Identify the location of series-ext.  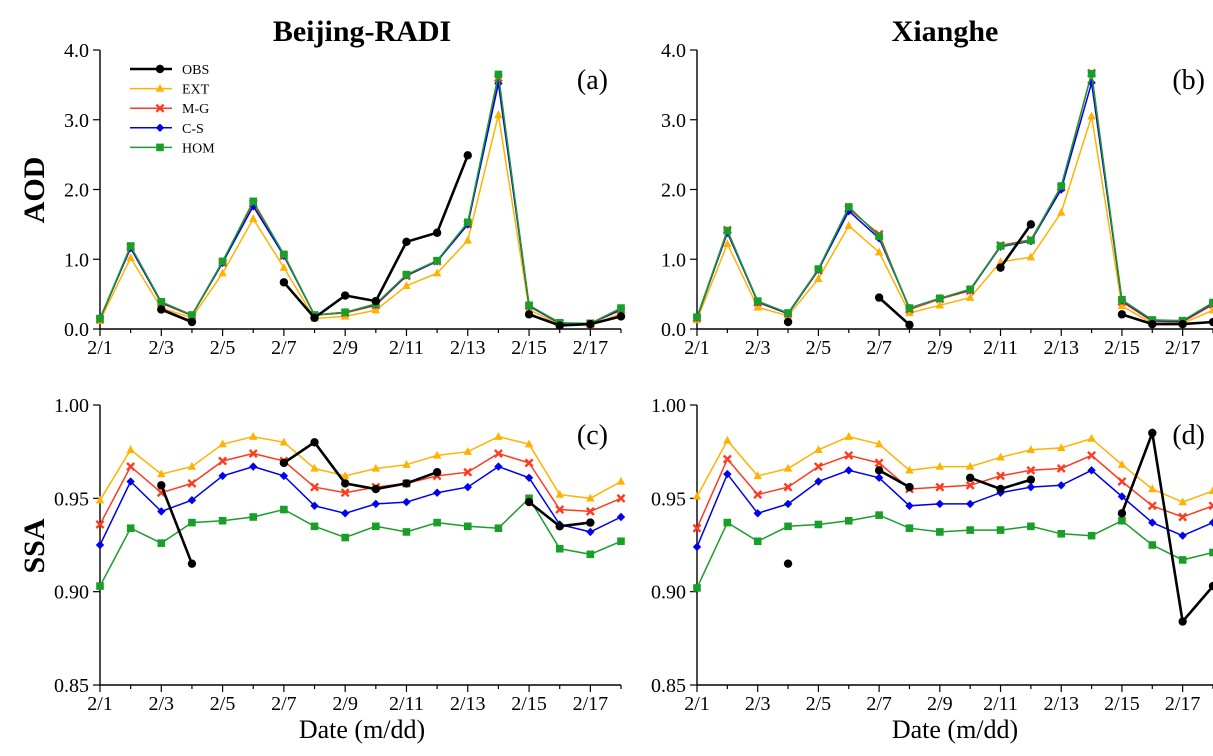
(952, 469).